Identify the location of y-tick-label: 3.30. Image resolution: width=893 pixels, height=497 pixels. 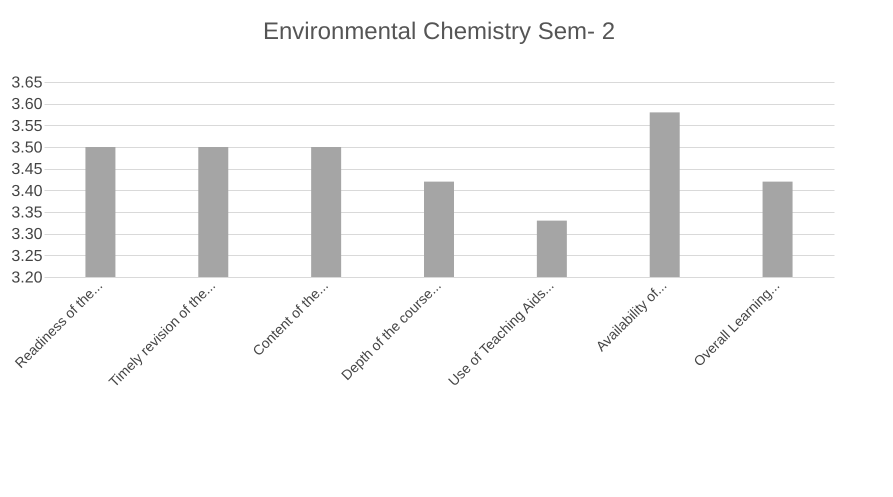
(27, 235).